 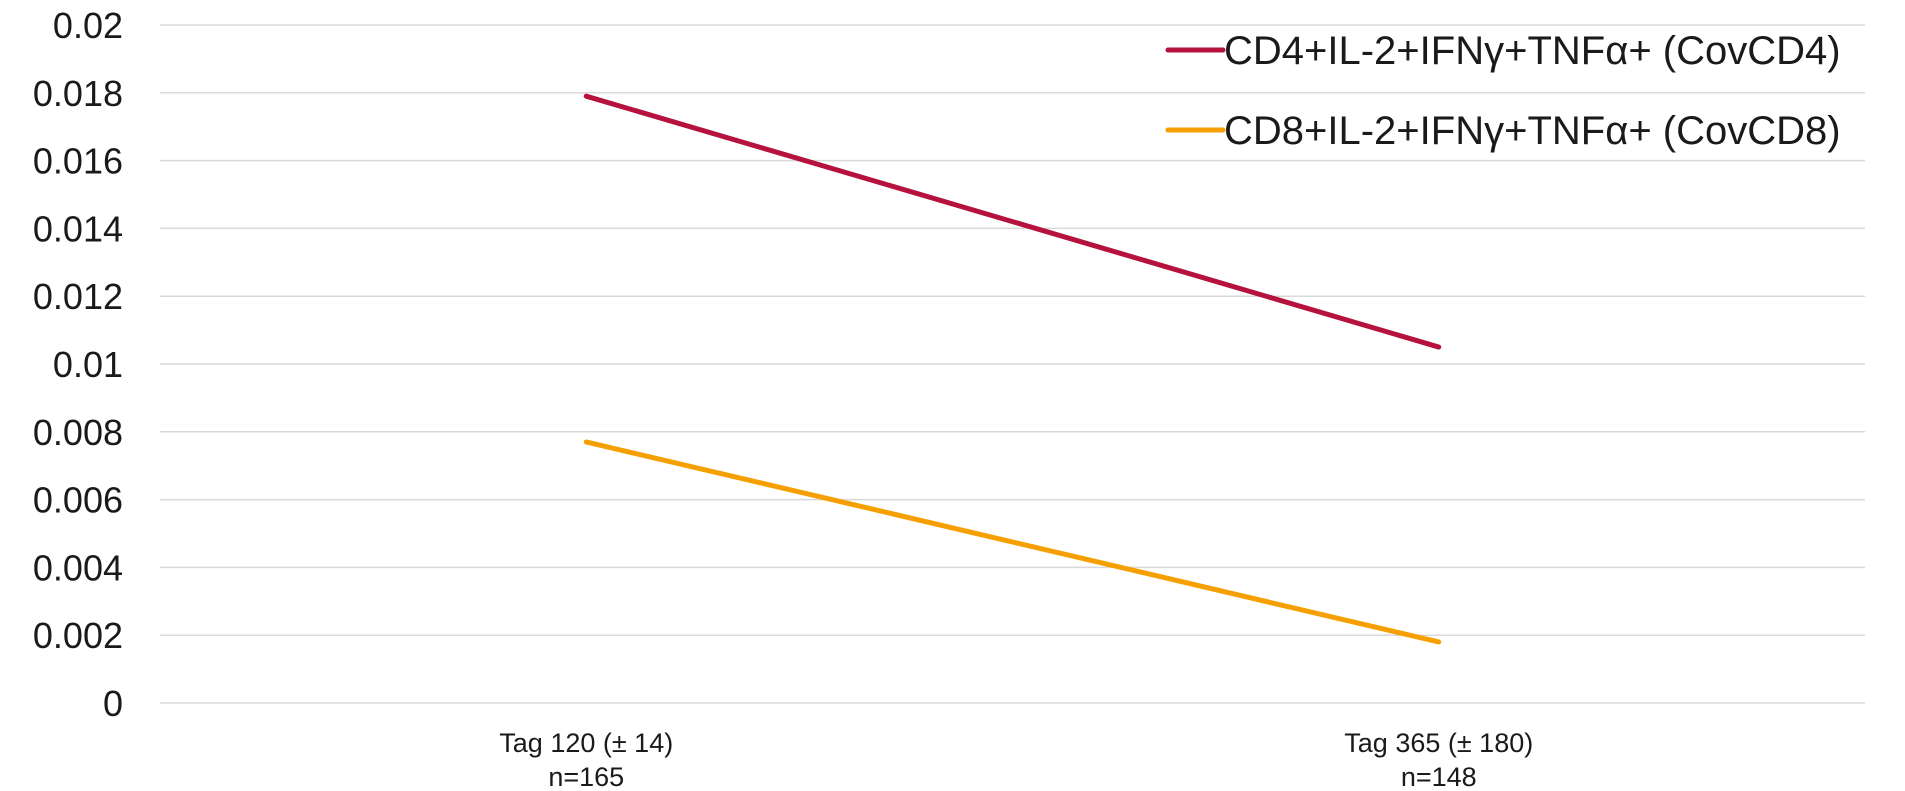 What do you see at coordinates (1532, 131) in the screenshot?
I see `legend-label: CD8+IL-2+IFNγ+TNFα+ (CovCD8)` at bounding box center [1532, 131].